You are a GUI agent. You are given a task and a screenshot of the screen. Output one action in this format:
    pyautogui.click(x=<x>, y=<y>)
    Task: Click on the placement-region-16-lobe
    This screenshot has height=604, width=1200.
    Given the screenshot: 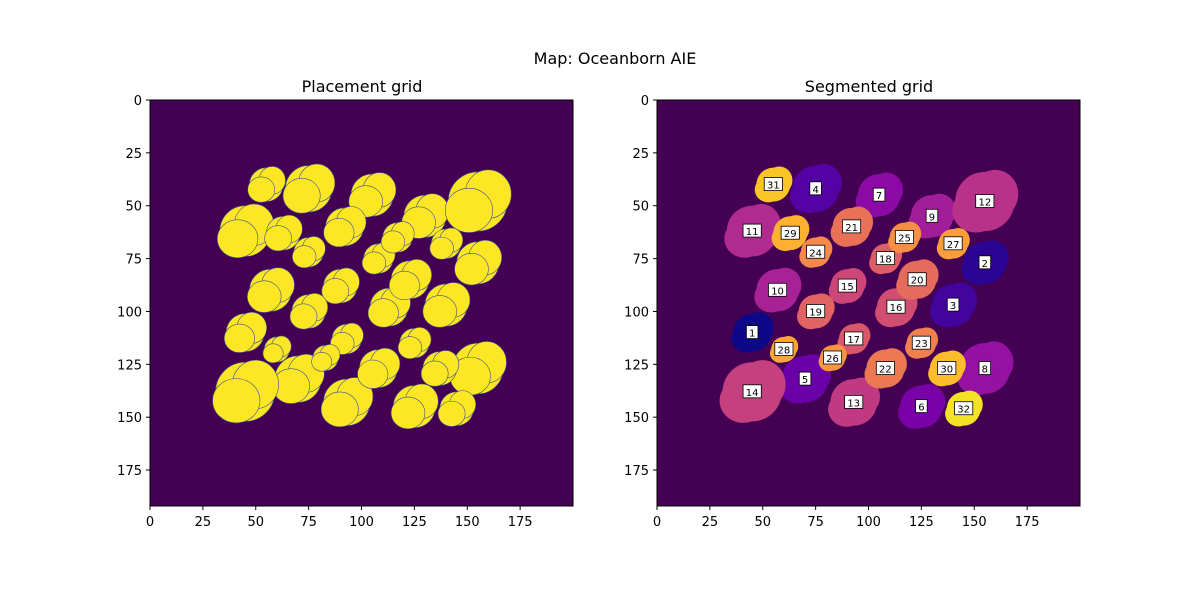 What is the action you would take?
    pyautogui.click(x=383, y=313)
    